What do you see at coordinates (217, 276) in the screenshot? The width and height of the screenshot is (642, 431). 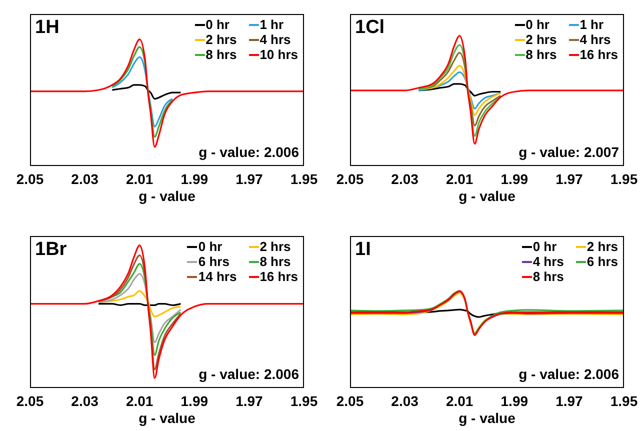 I see `legend-label: 14 hrs` at bounding box center [217, 276].